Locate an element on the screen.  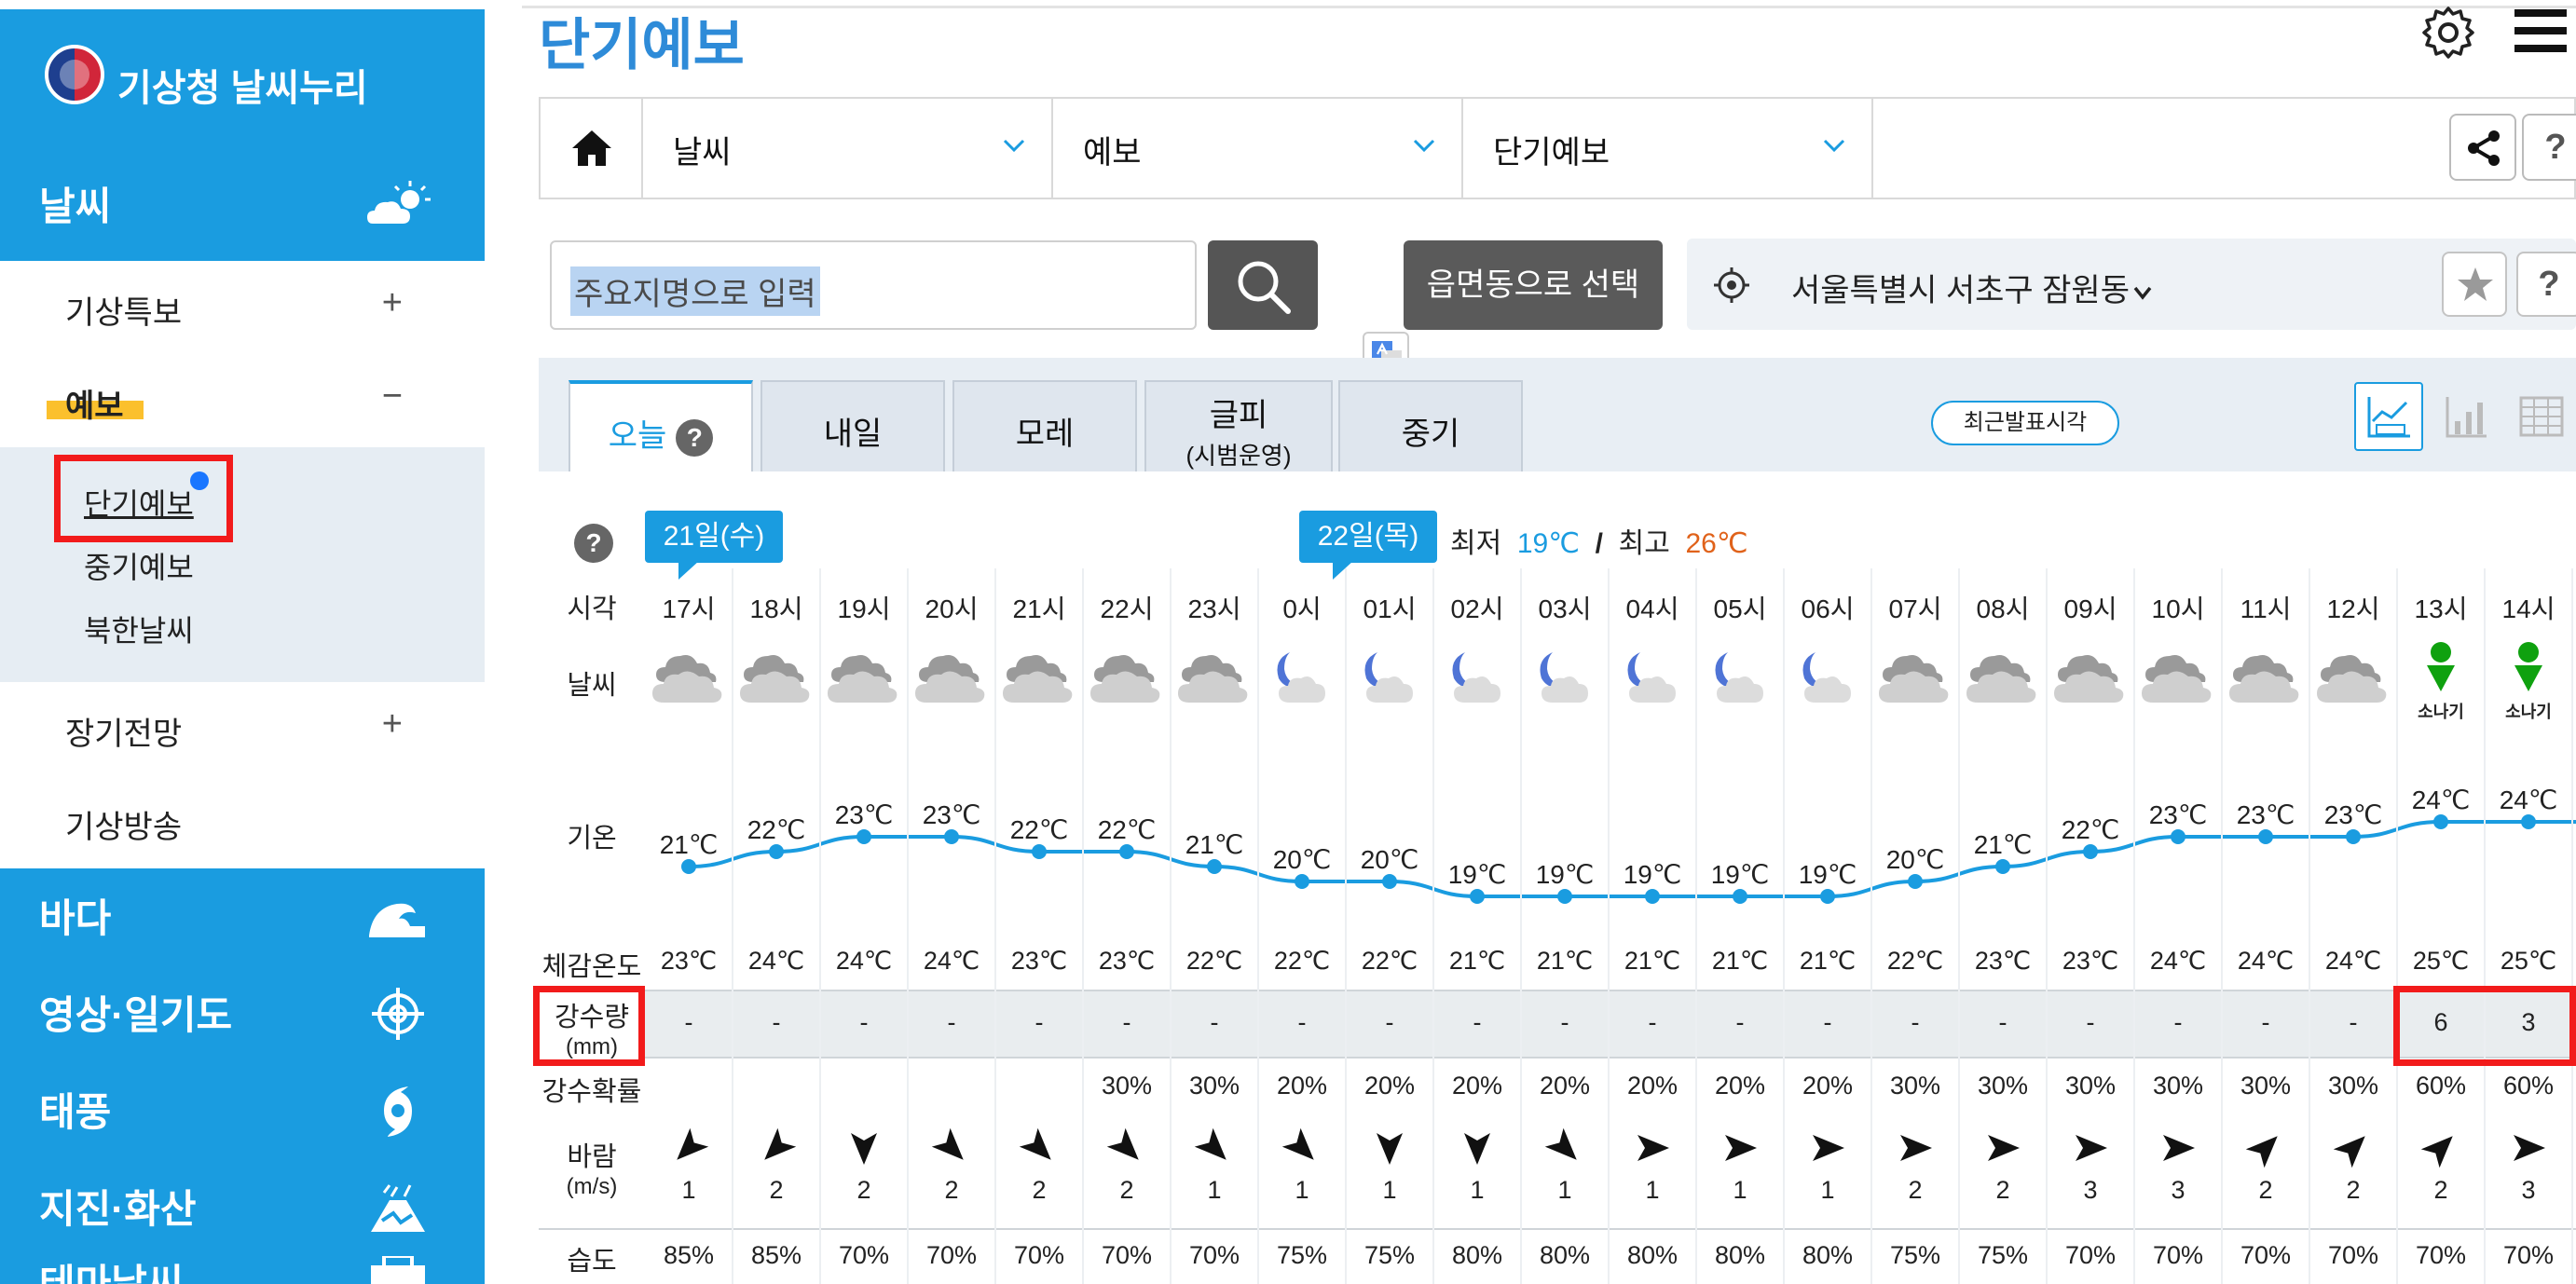
select-by-dong-button: 읍면동으로 선택 is located at coordinates (1533, 285).